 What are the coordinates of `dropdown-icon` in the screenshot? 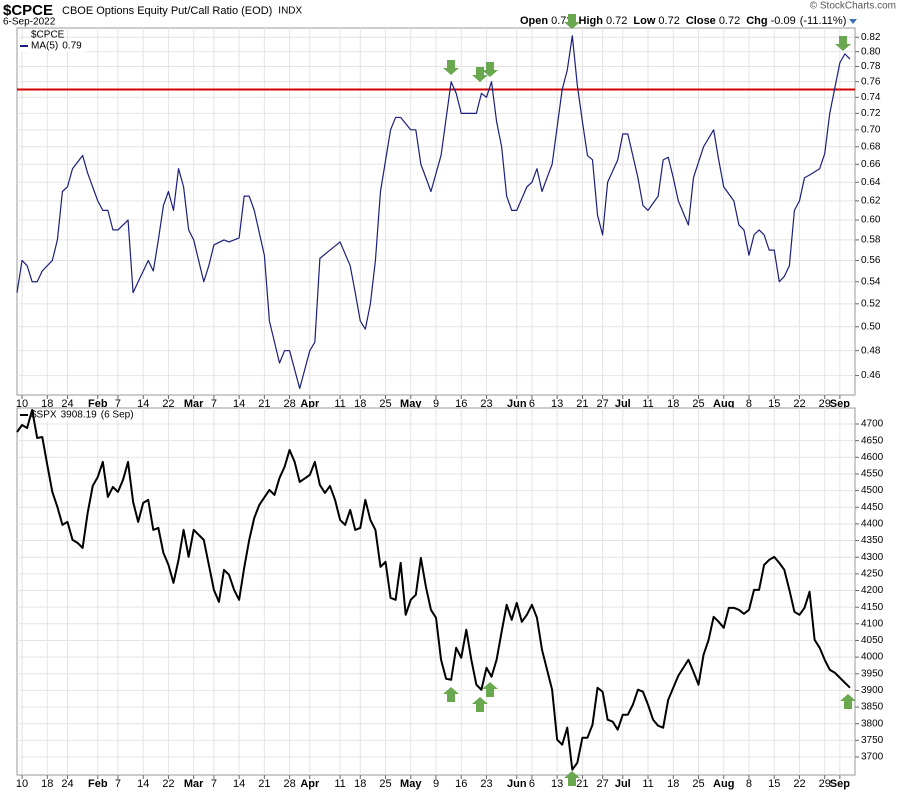 It's located at (853, 21).